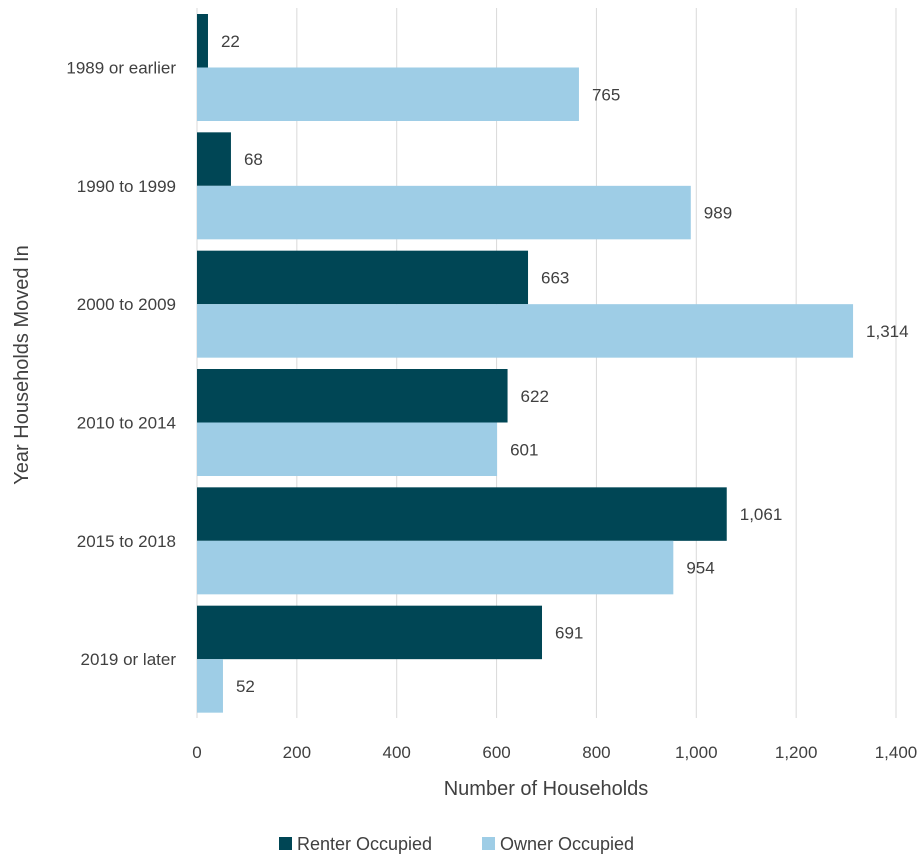  What do you see at coordinates (569, 632) in the screenshot?
I see `data-label: 691` at bounding box center [569, 632].